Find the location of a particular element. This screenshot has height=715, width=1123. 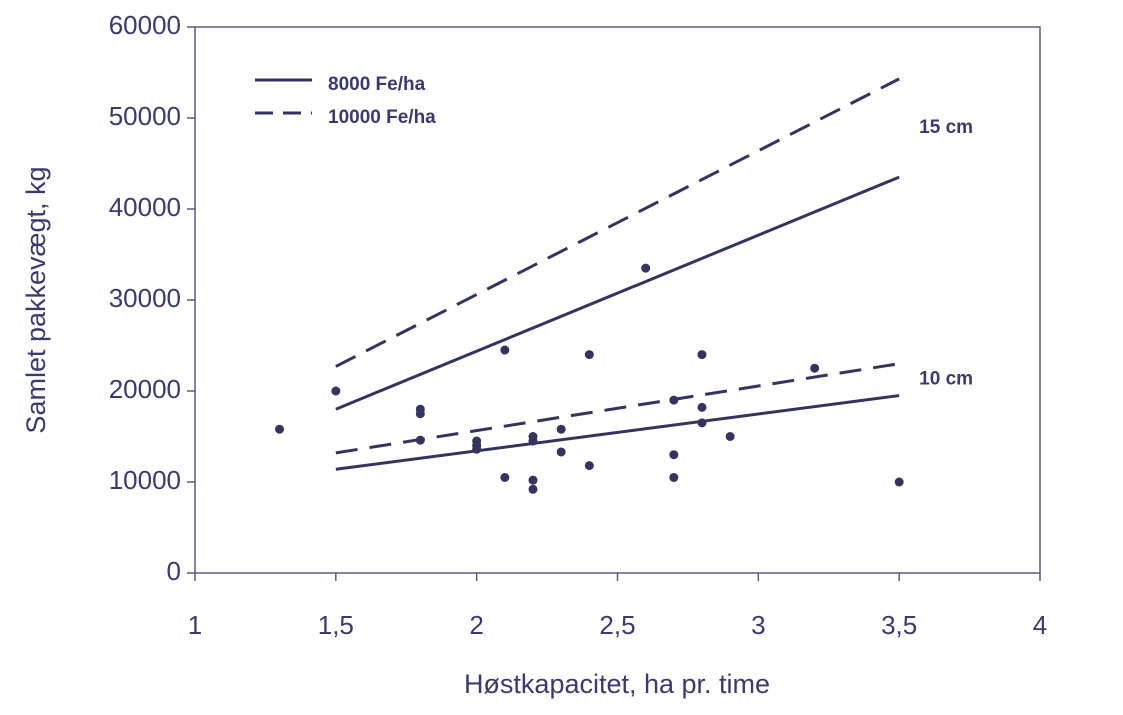

legend-label: 8000 Fe/ha is located at coordinates (377, 84).